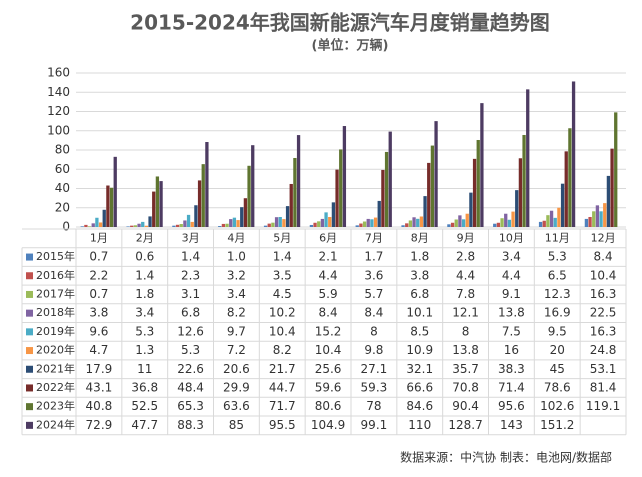  What do you see at coordinates (374, 237) in the screenshot?
I see `x-tick-label: 7月` at bounding box center [374, 237].